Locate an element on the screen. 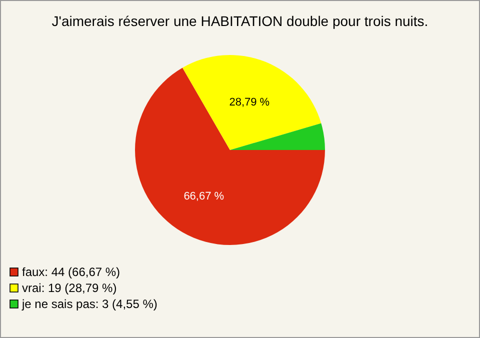 The image size is (480, 338). legend-label: faux: 44 (66,67 %) is located at coordinates (71, 272).